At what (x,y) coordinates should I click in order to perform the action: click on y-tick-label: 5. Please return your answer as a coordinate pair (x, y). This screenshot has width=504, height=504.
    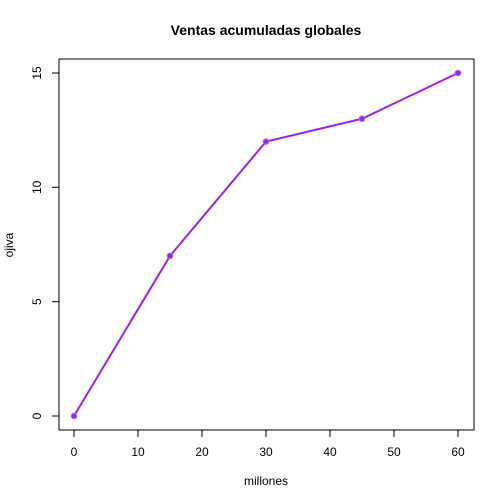
    Looking at the image, I should click on (37, 301).